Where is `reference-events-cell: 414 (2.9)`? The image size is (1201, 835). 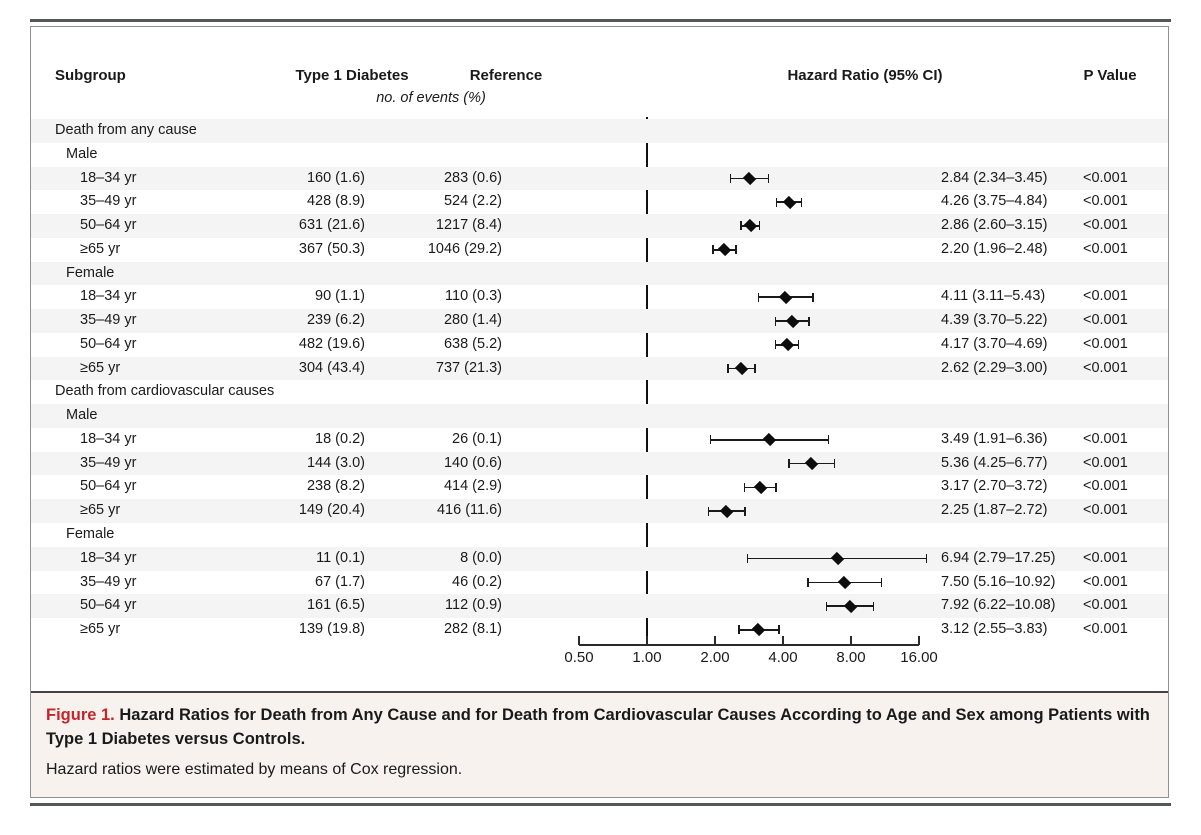
reference-events-cell: 414 (2.9) is located at coordinates (472, 486).